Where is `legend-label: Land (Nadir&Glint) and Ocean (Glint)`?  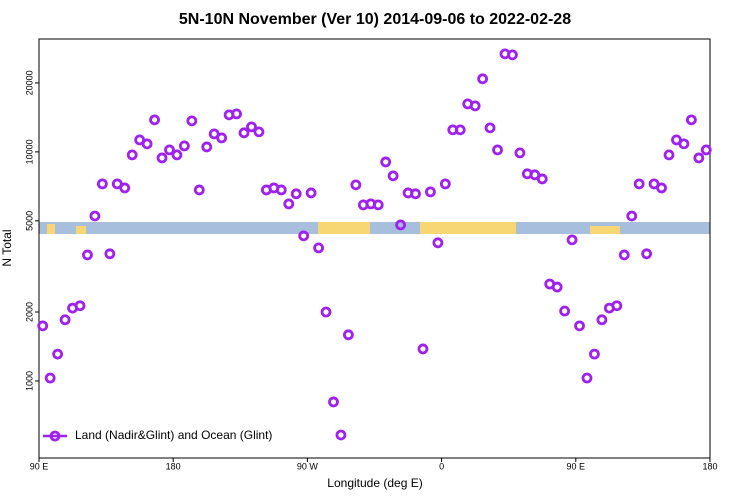 legend-label: Land (Nadir&Glint) and Ocean (Glint) is located at coordinates (173, 435).